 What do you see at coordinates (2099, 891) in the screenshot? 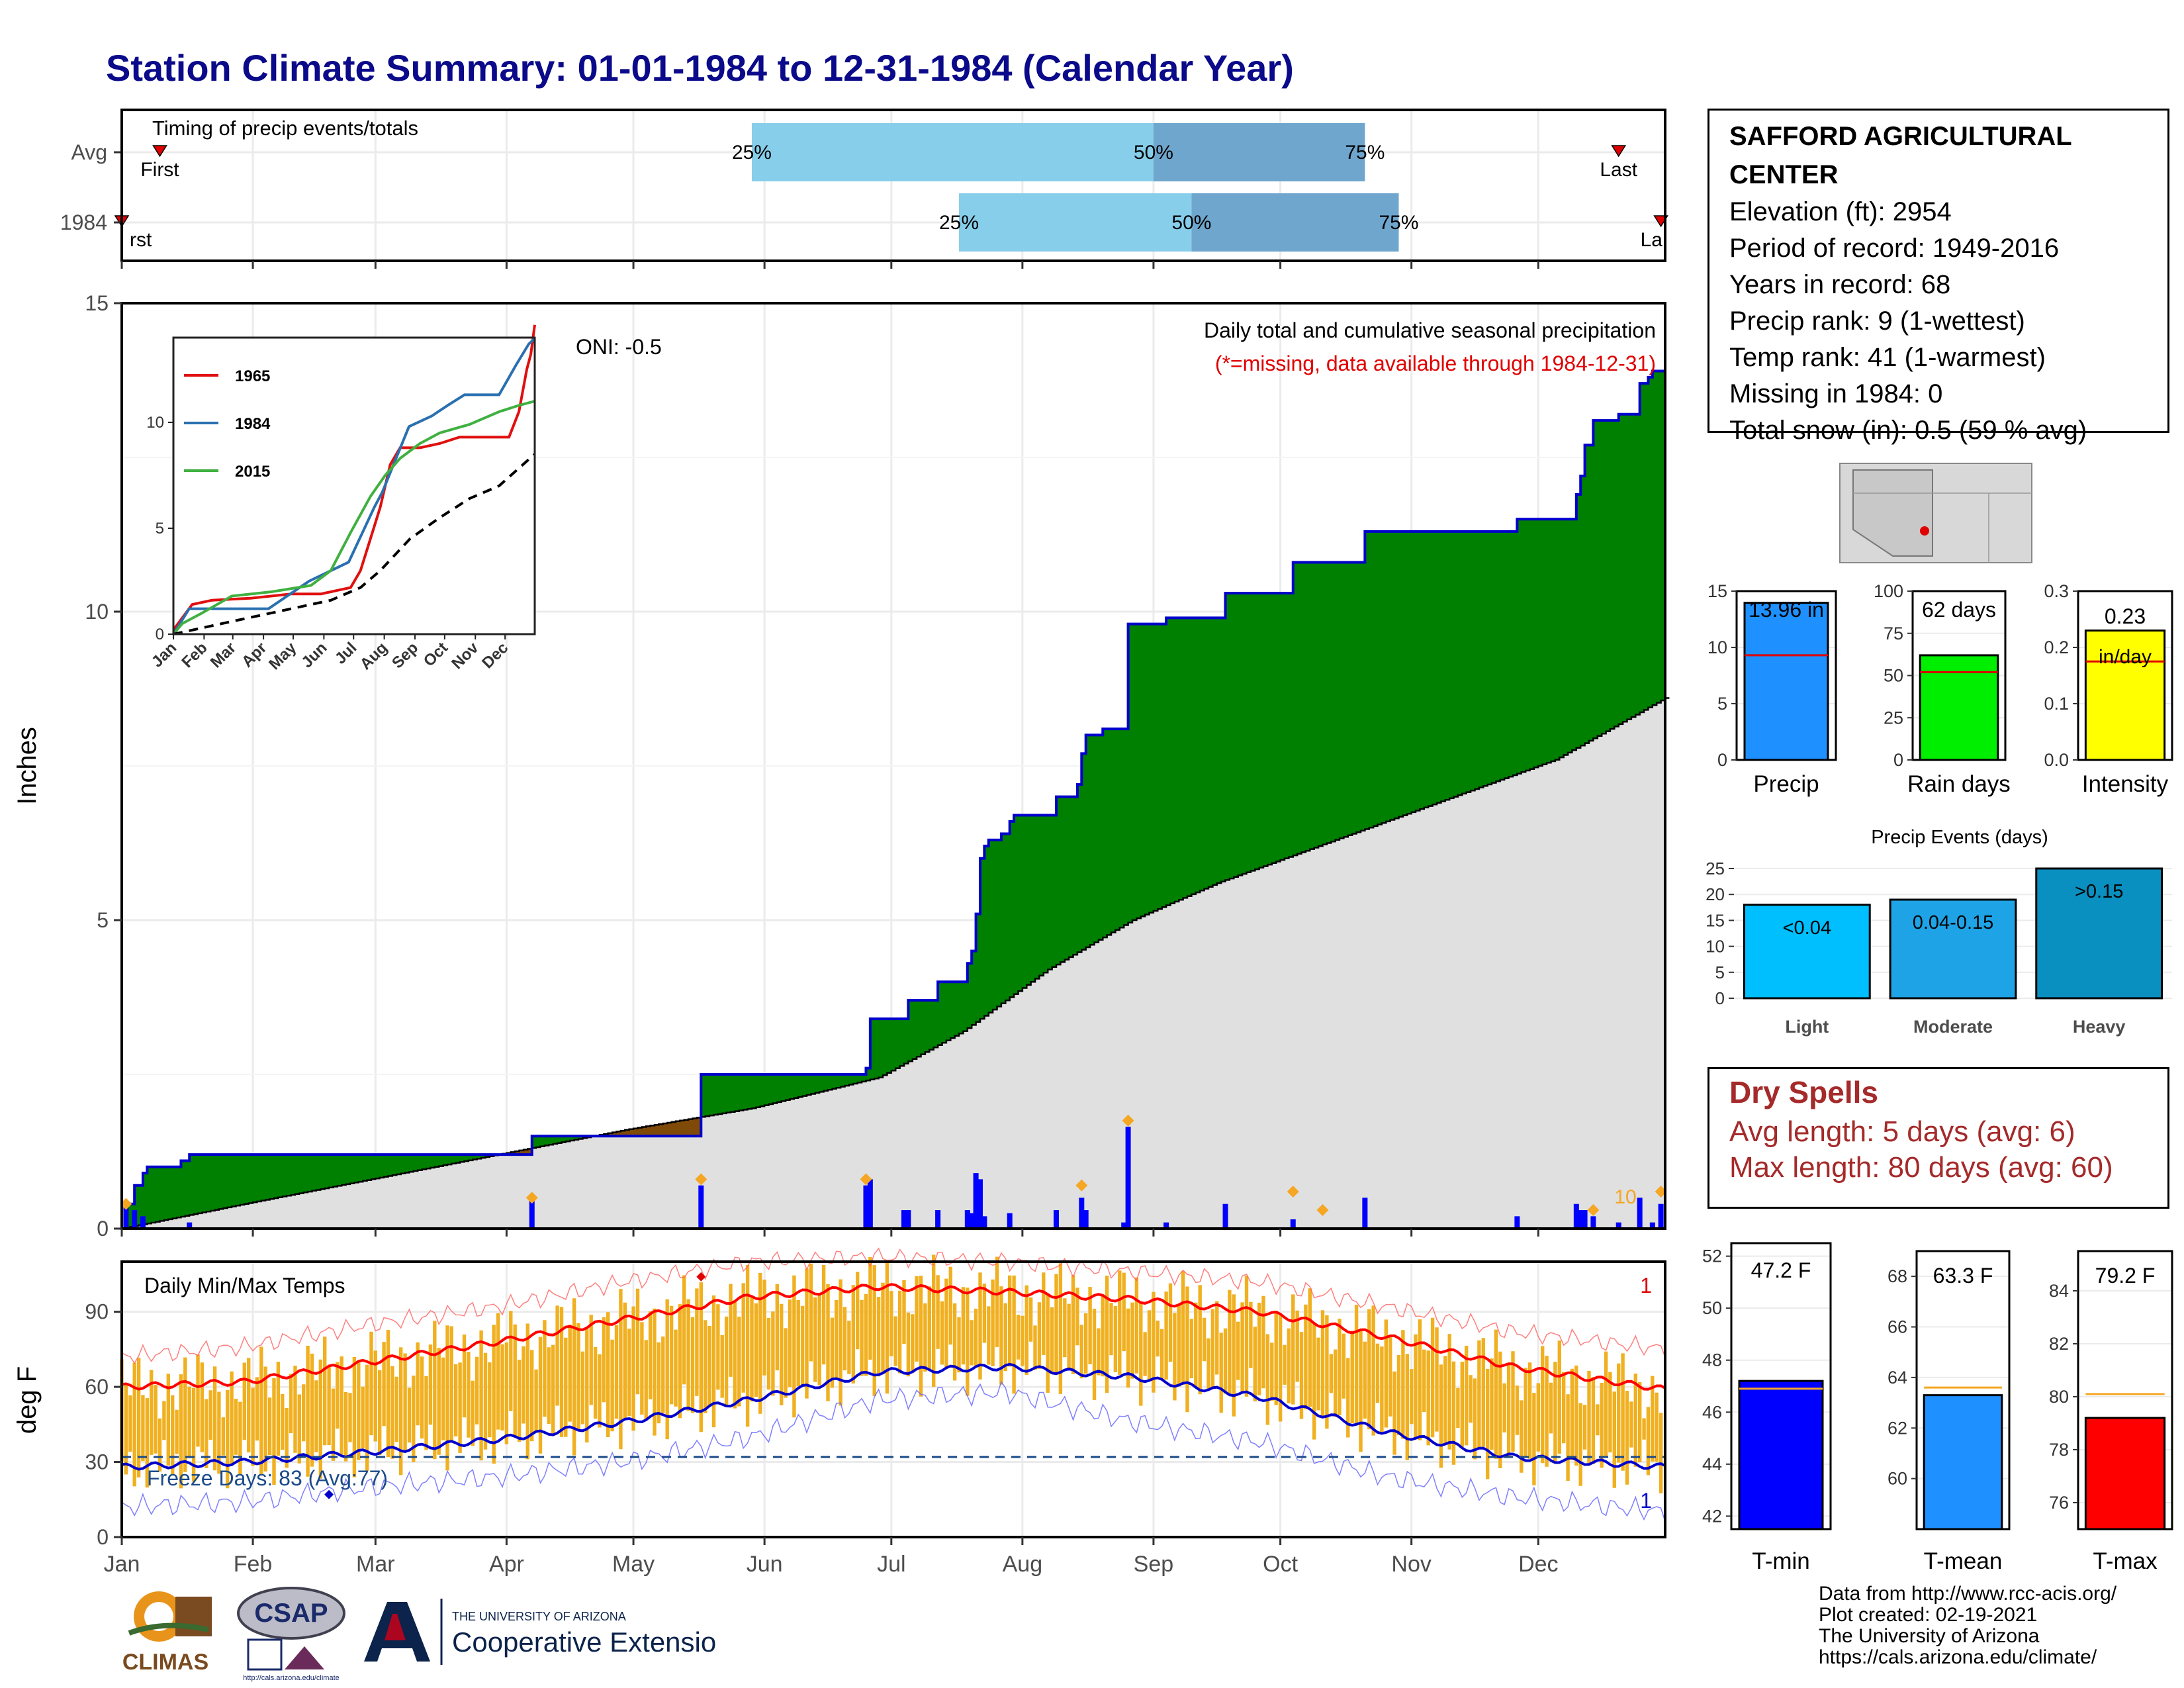
I see `precip-events-bar-label: >0.15` at bounding box center [2099, 891].